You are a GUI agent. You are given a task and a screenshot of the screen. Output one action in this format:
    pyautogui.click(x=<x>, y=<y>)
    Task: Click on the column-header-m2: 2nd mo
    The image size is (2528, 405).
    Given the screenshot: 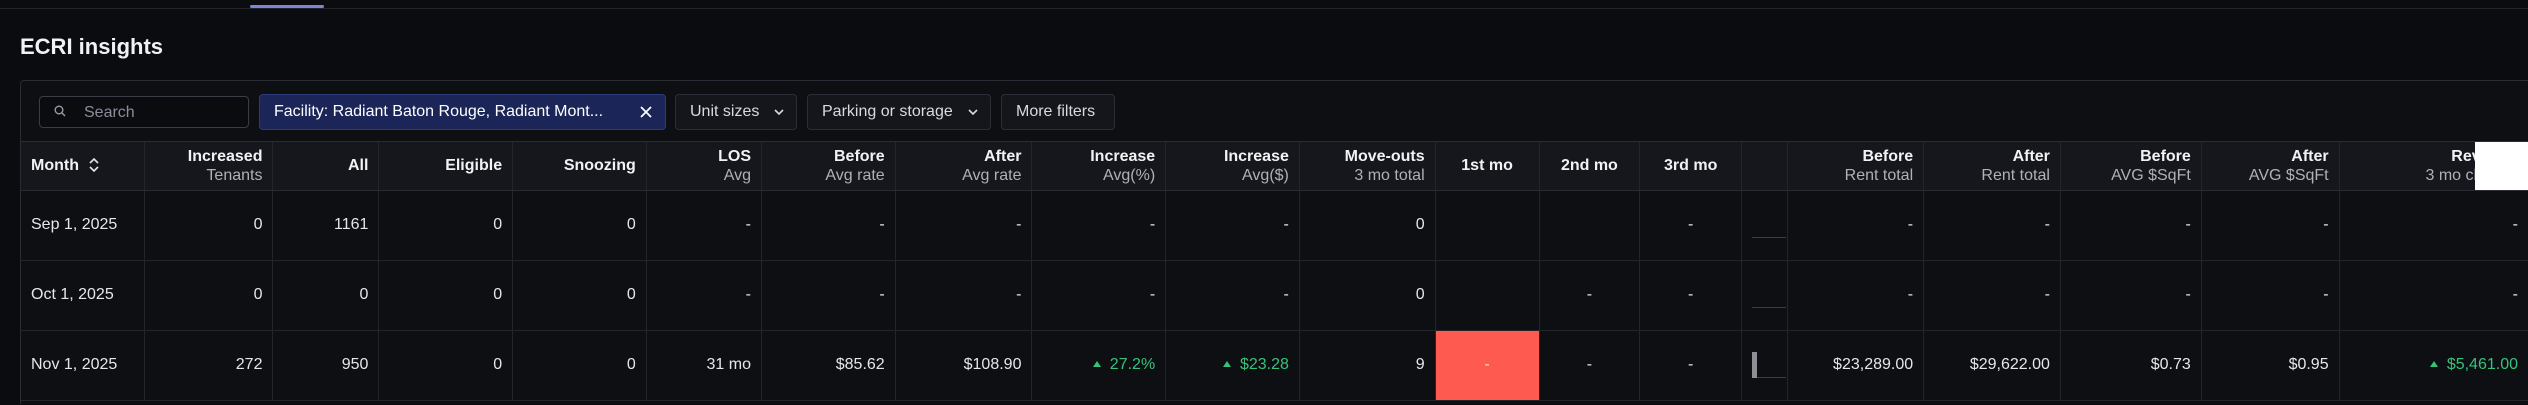 What is the action you would take?
    pyautogui.click(x=1590, y=166)
    